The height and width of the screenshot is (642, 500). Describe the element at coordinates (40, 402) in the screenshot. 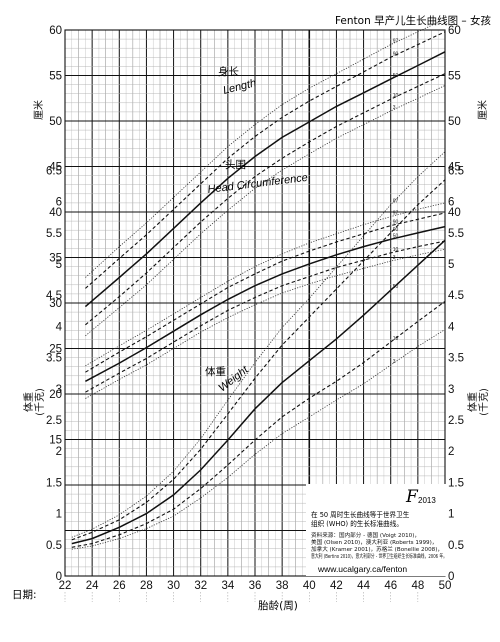

I see `left-weight-label-2: (千克)` at that location.